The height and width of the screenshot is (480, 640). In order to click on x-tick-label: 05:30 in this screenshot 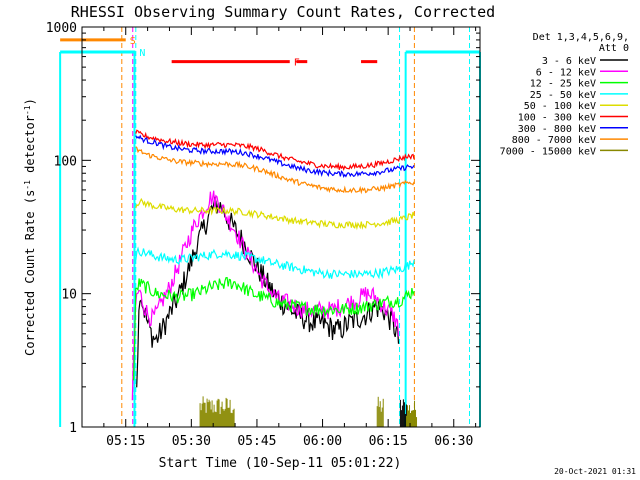, I will do `click(191, 441)`.